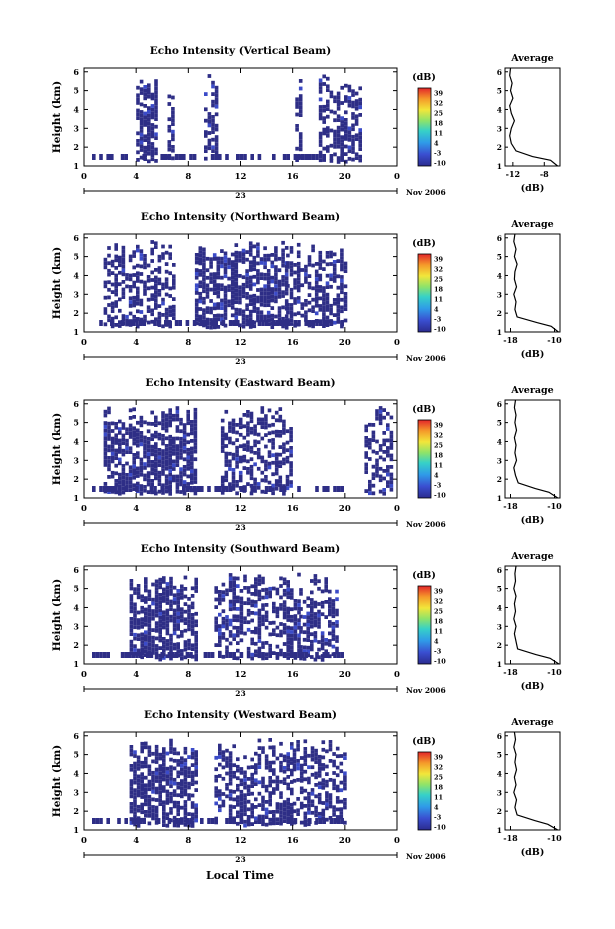 The image size is (615, 929). I want to click on x-tick-label: 0, so click(84, 675).